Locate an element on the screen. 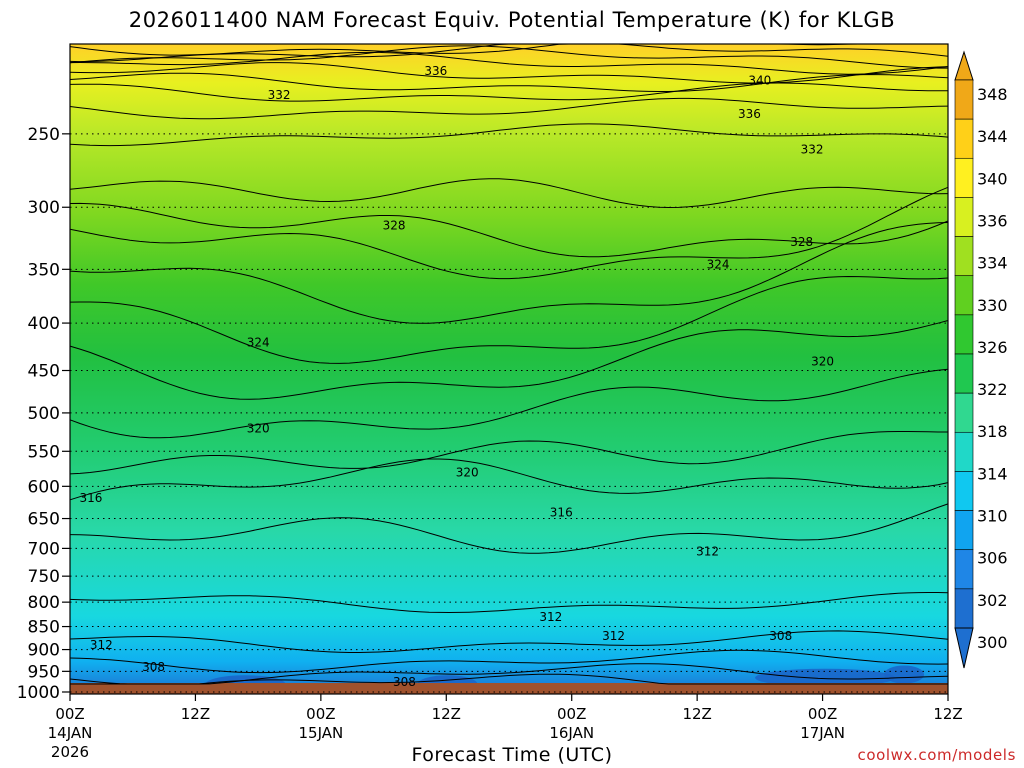 The height and width of the screenshot is (768, 1024). colorbar-tick-label: 344 is located at coordinates (992, 136).